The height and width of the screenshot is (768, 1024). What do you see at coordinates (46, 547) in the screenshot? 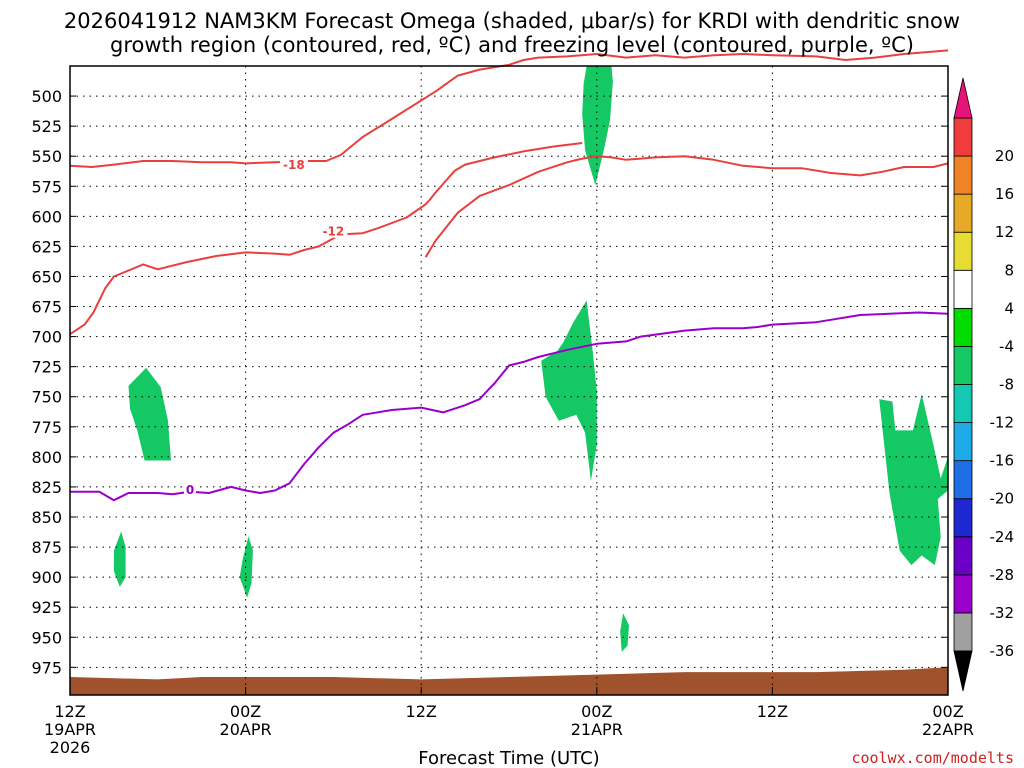
I see `y-tick-label: 875` at bounding box center [46, 547].